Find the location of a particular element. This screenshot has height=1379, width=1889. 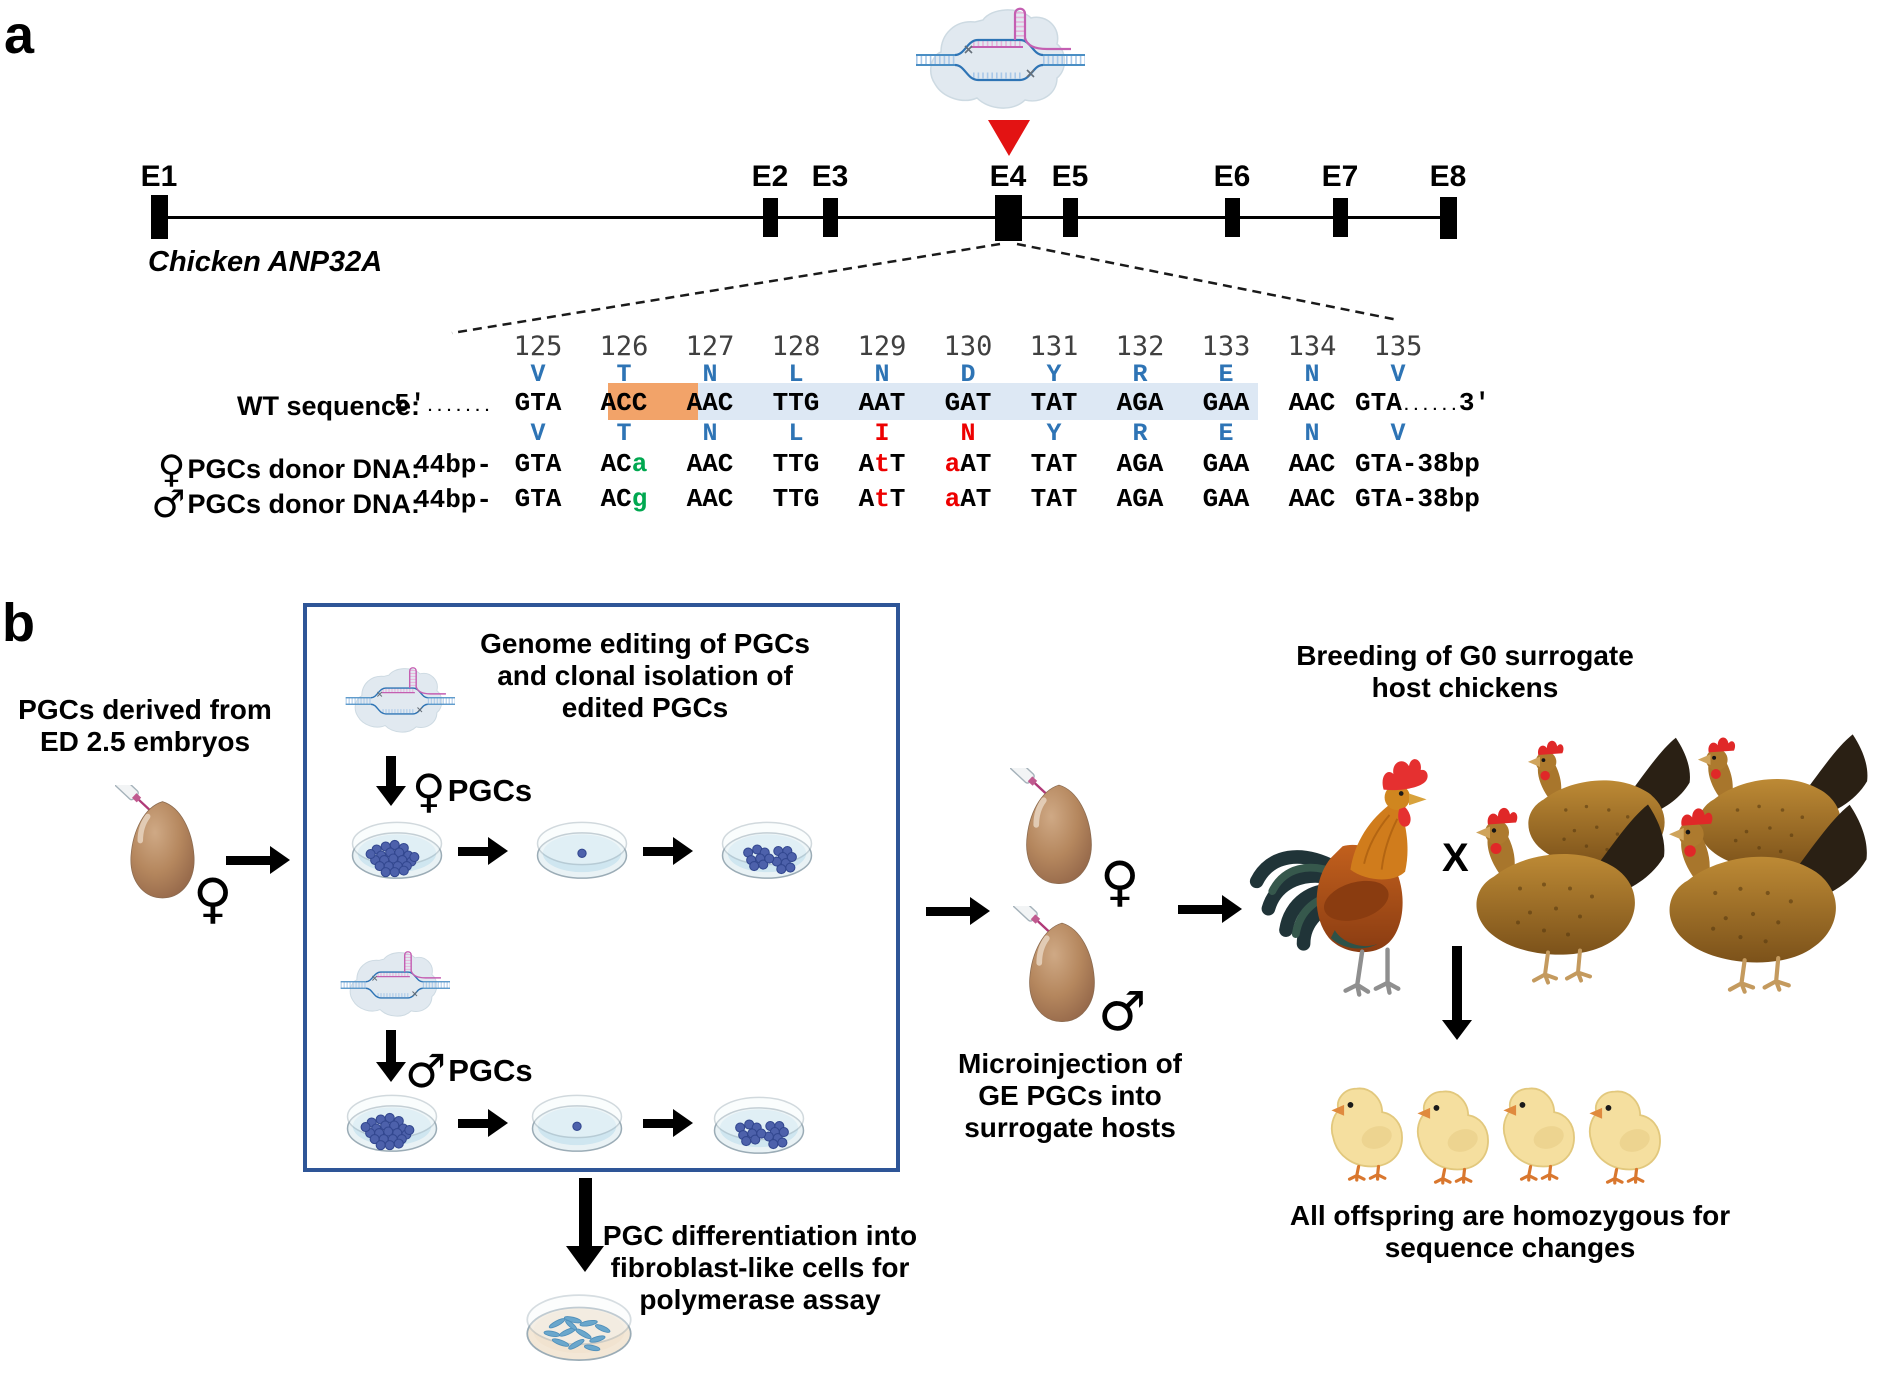

gene-intron-line is located at coordinates (806, 217).